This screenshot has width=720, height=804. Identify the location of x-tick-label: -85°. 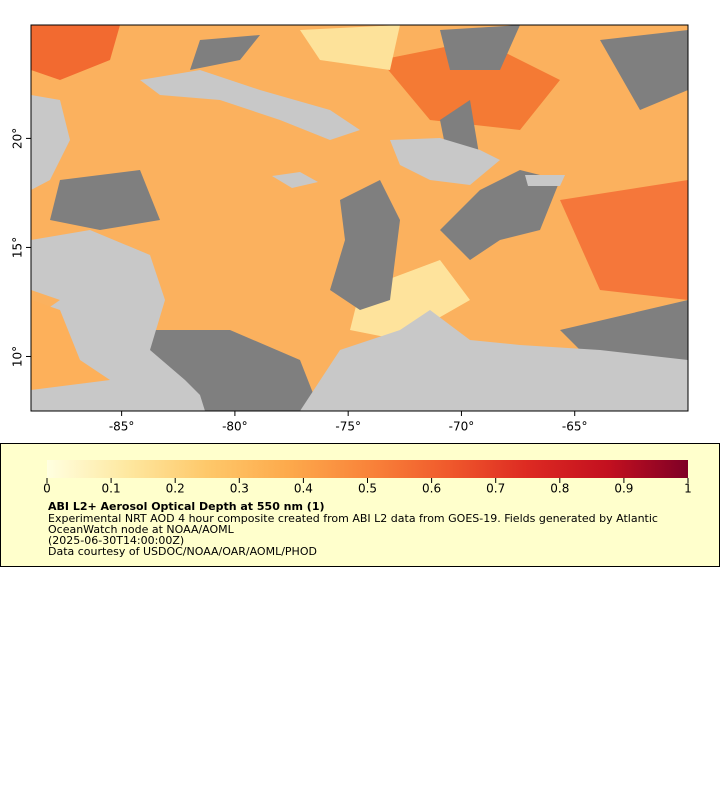
(122, 427).